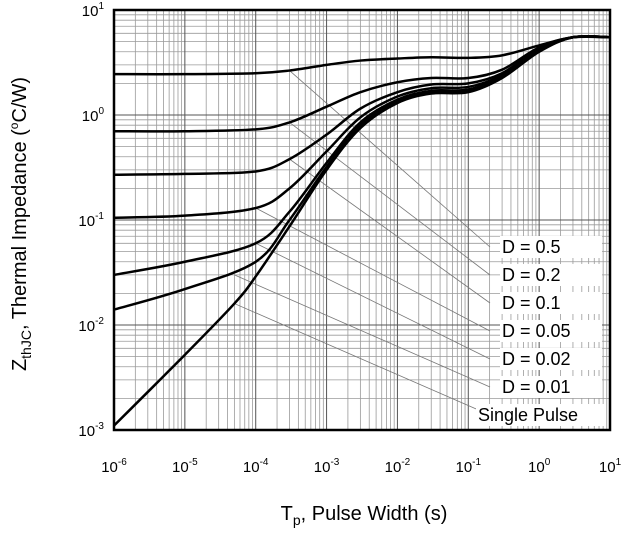  I want to click on y-tick-label: 10⁻¹, so click(91, 220).